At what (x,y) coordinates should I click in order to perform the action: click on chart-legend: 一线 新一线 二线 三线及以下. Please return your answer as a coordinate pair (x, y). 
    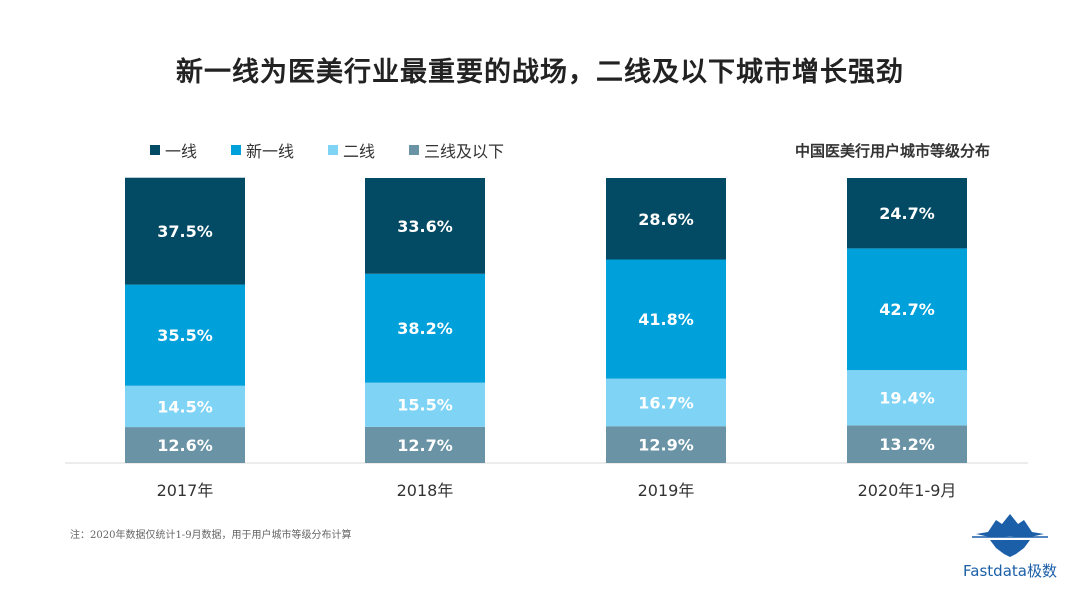
    Looking at the image, I should click on (344, 150).